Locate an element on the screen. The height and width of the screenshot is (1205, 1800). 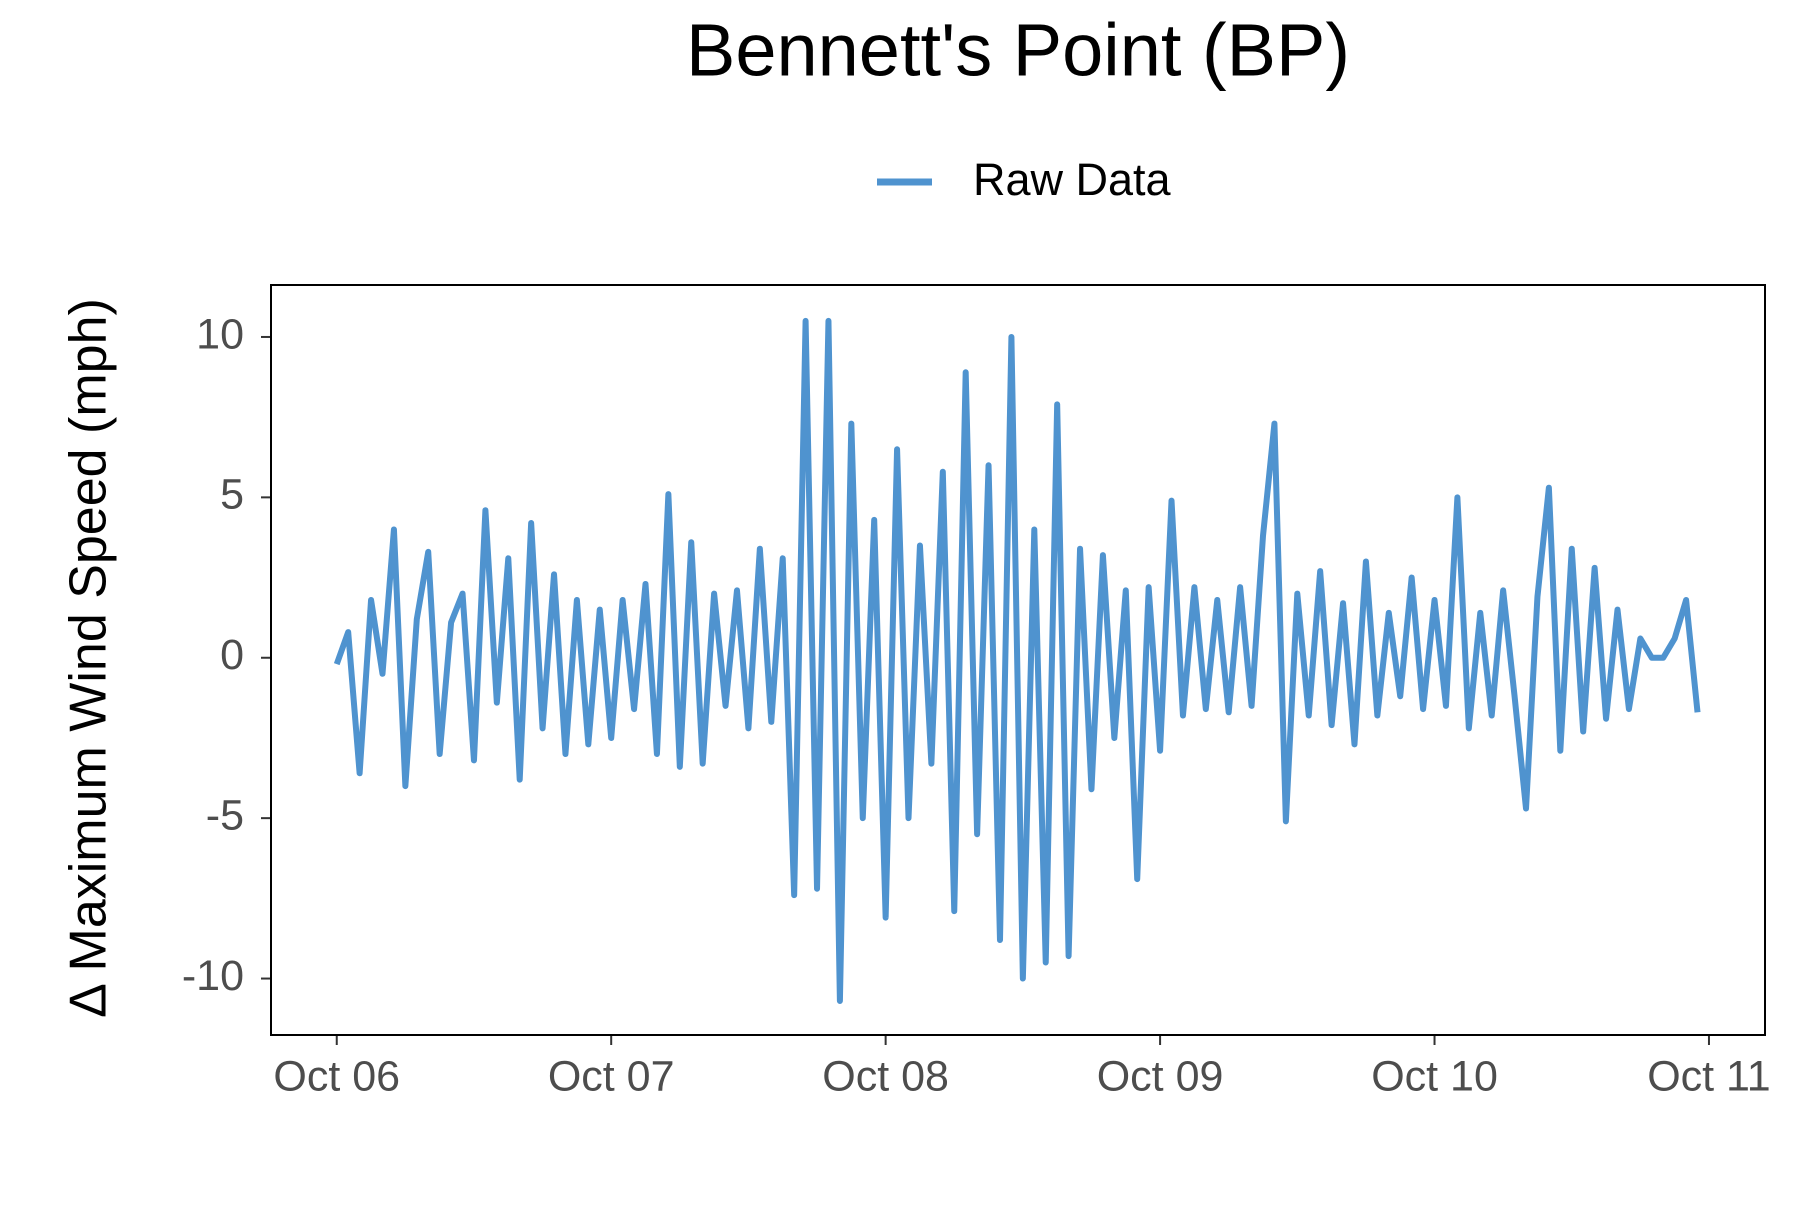
chart-title: Bennett's Point (BP) is located at coordinates (1018, 50).